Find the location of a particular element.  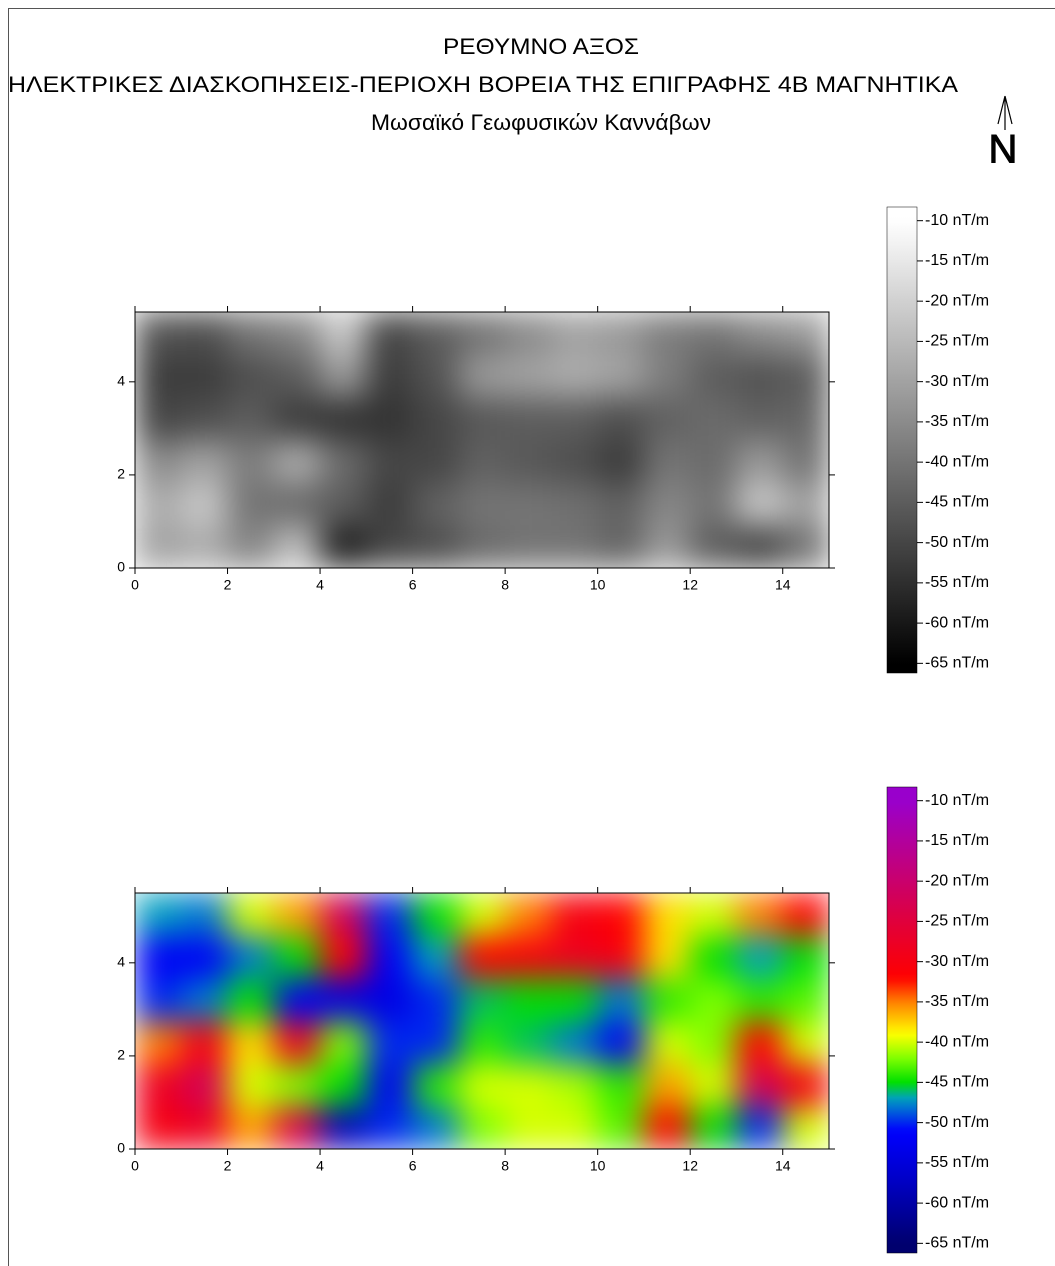

colorbar-label: -65 nT/m is located at coordinates (957, 1243).